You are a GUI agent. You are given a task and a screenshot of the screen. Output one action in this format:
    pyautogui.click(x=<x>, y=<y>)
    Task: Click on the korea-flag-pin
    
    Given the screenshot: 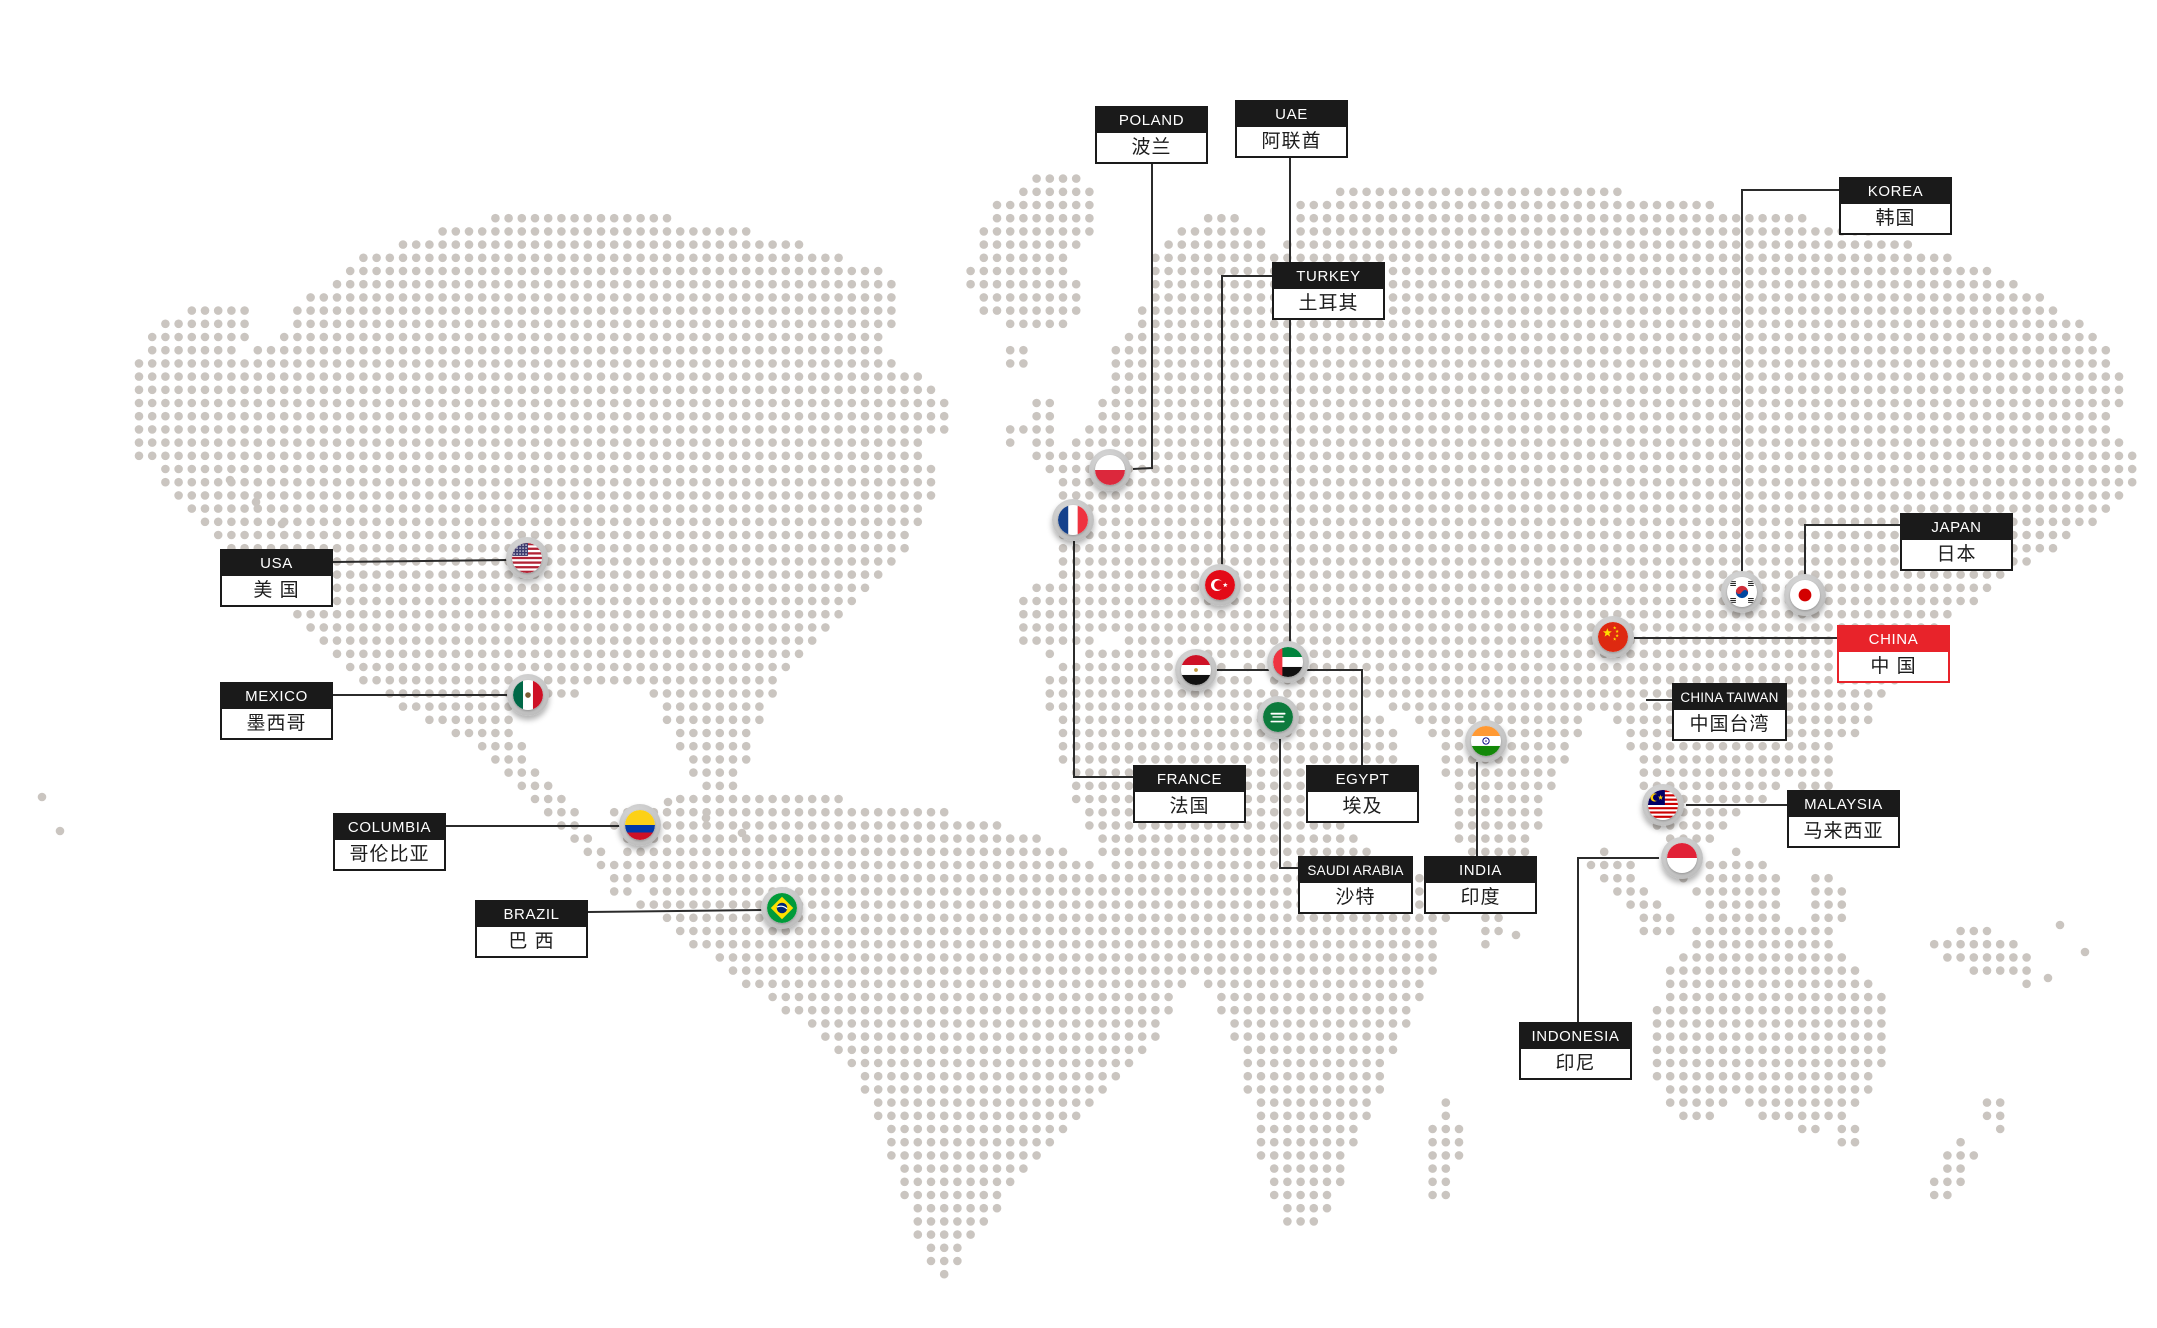 What is the action you would take?
    pyautogui.click(x=1742, y=592)
    